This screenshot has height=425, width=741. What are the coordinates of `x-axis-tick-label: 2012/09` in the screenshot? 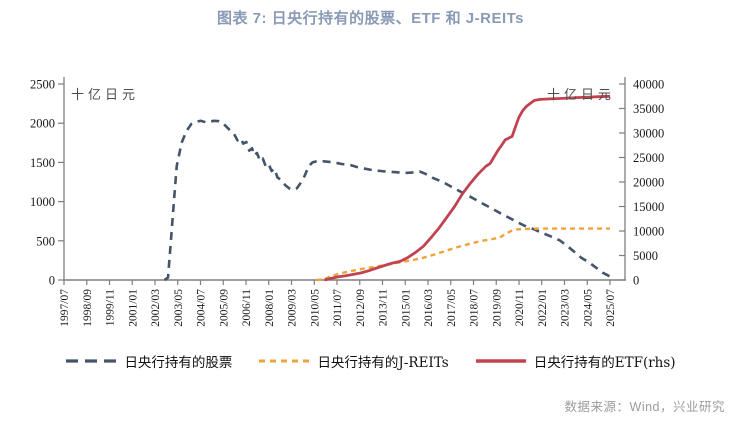 It's located at (361, 308).